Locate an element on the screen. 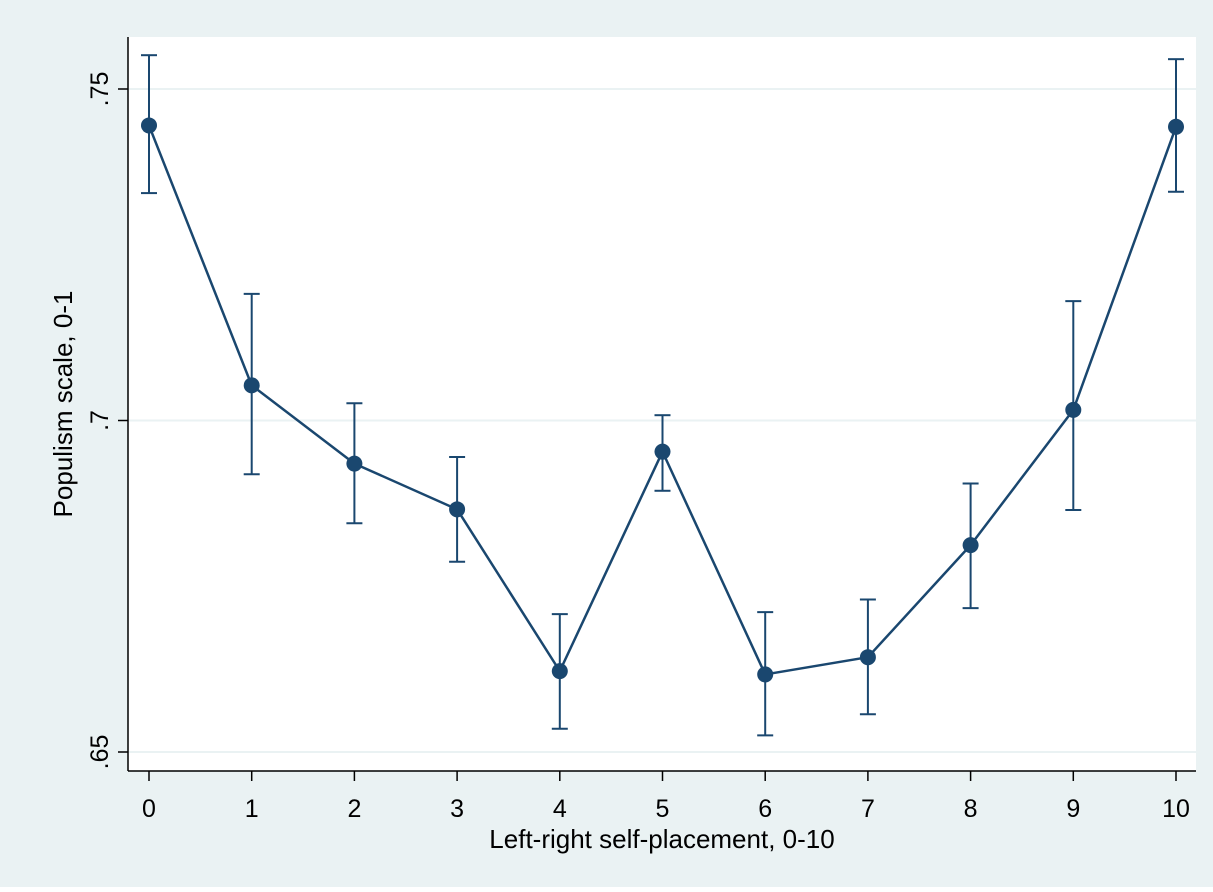  x-tick-label: 10 is located at coordinates (1176, 809).